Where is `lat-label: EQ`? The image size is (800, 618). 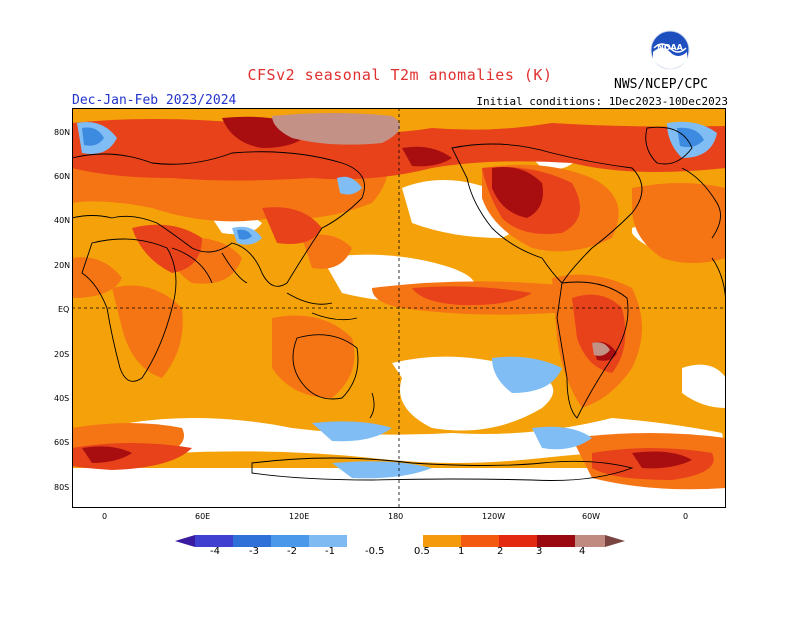
lat-label: EQ is located at coordinates (64, 309).